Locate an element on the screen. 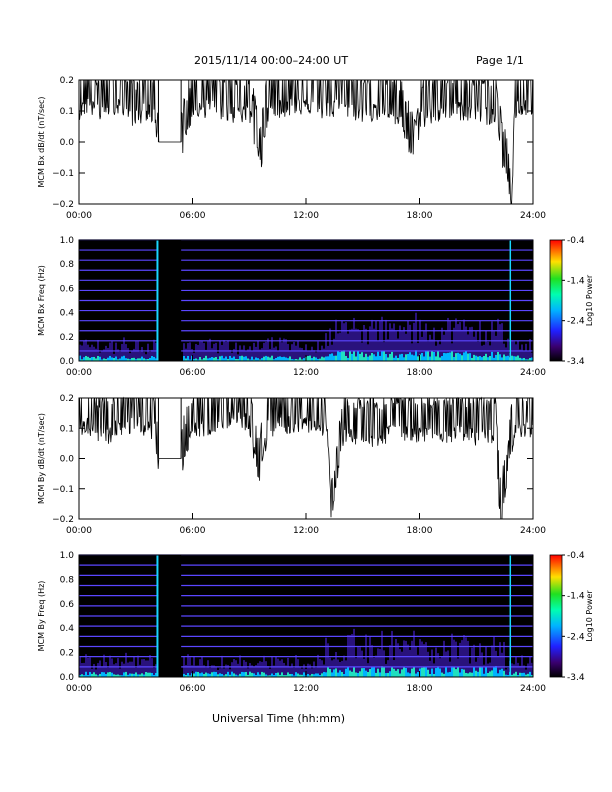  colorbar-tick-label: -3.4 is located at coordinates (576, 362).